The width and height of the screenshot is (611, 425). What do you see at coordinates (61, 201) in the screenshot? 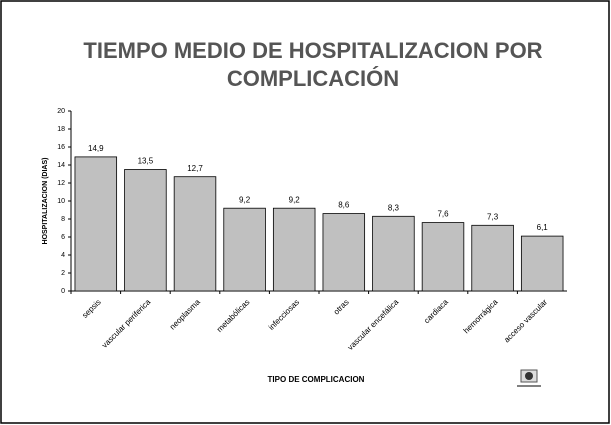
I see `y-tick-label: 10` at bounding box center [61, 201].